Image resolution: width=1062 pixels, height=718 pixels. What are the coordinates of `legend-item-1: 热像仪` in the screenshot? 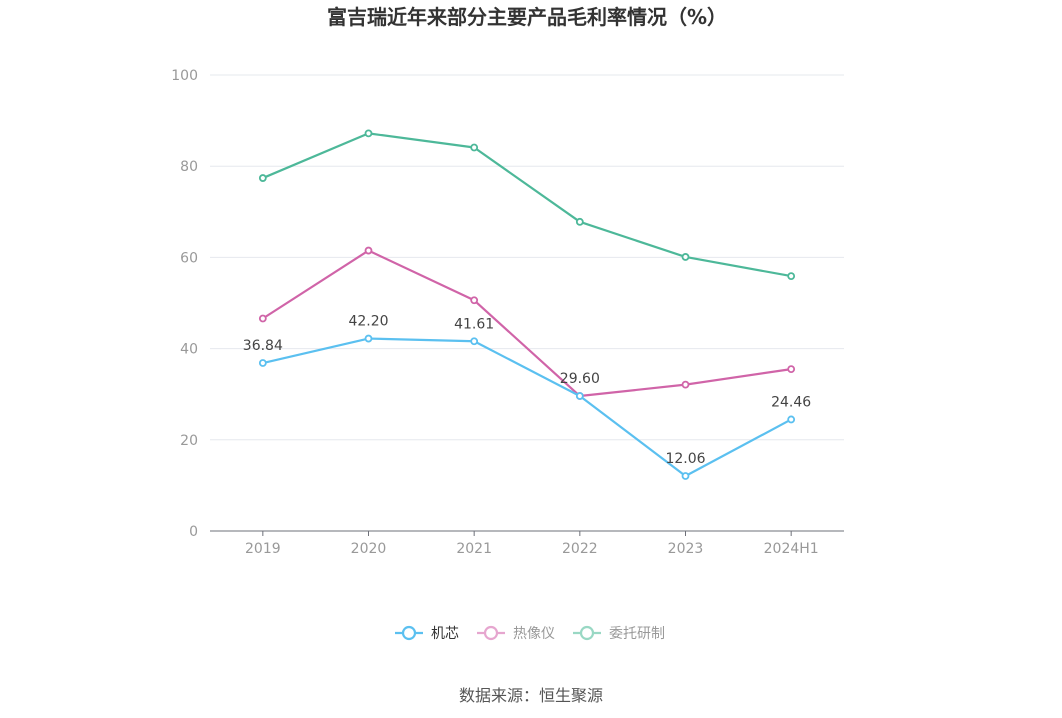 It's located at (516, 633).